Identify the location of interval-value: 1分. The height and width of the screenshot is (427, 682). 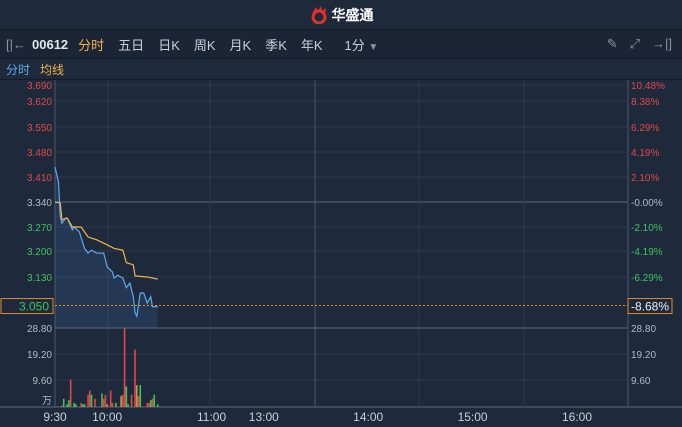
(354, 45).